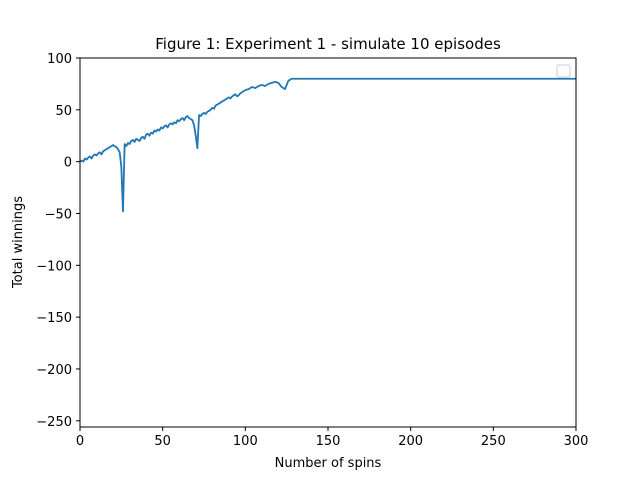  I want to click on x-axis: 0 50 100 150 200 250 300, so click(332, 438).